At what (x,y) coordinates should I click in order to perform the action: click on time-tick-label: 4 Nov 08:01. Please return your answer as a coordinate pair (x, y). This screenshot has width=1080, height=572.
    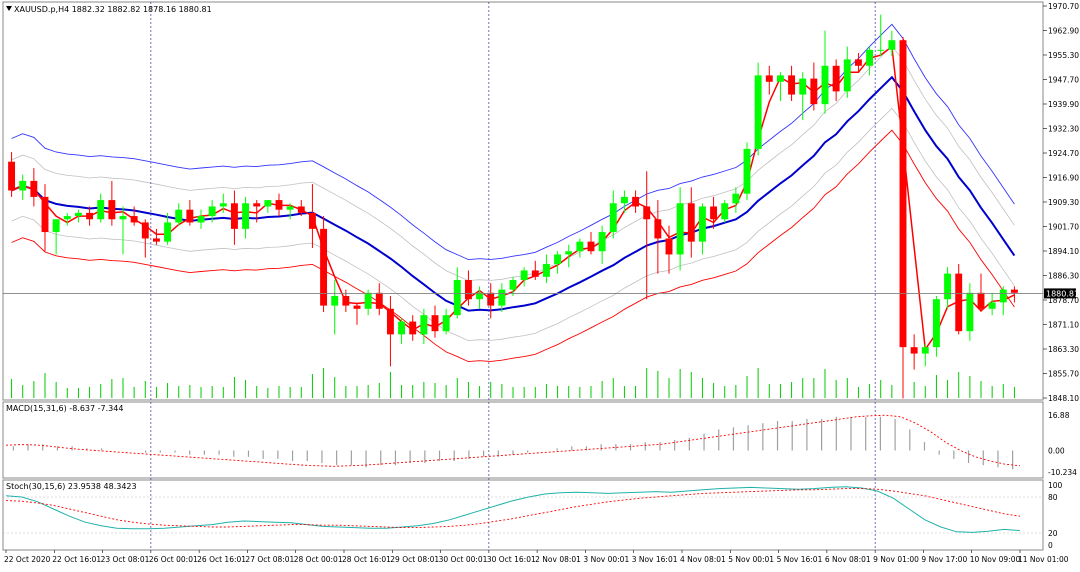
    Looking at the image, I should click on (703, 559).